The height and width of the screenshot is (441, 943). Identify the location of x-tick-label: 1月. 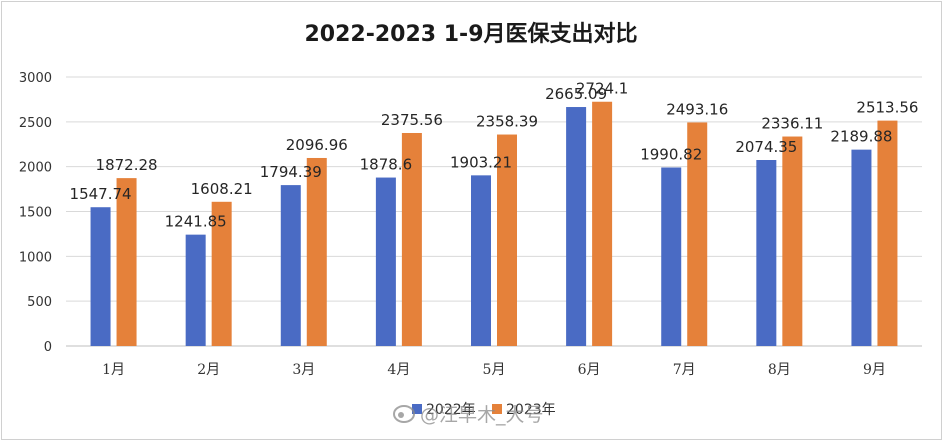
(113, 370).